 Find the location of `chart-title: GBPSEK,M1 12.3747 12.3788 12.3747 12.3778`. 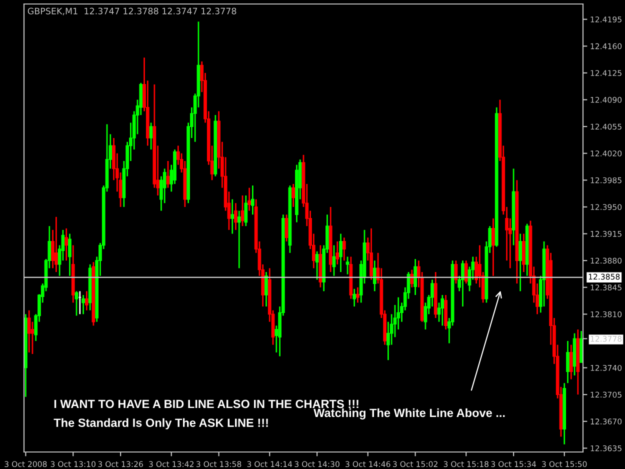

chart-title: GBPSEK,M1 12.3747 12.3788 12.3747 12.3778 is located at coordinates (132, 12).